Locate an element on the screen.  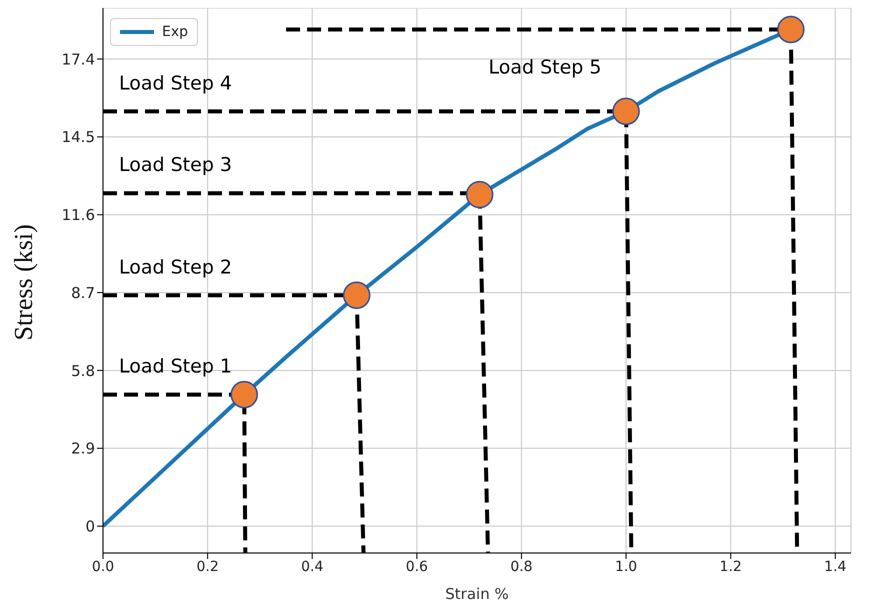
x-tick-label: 1.0 is located at coordinates (626, 566).